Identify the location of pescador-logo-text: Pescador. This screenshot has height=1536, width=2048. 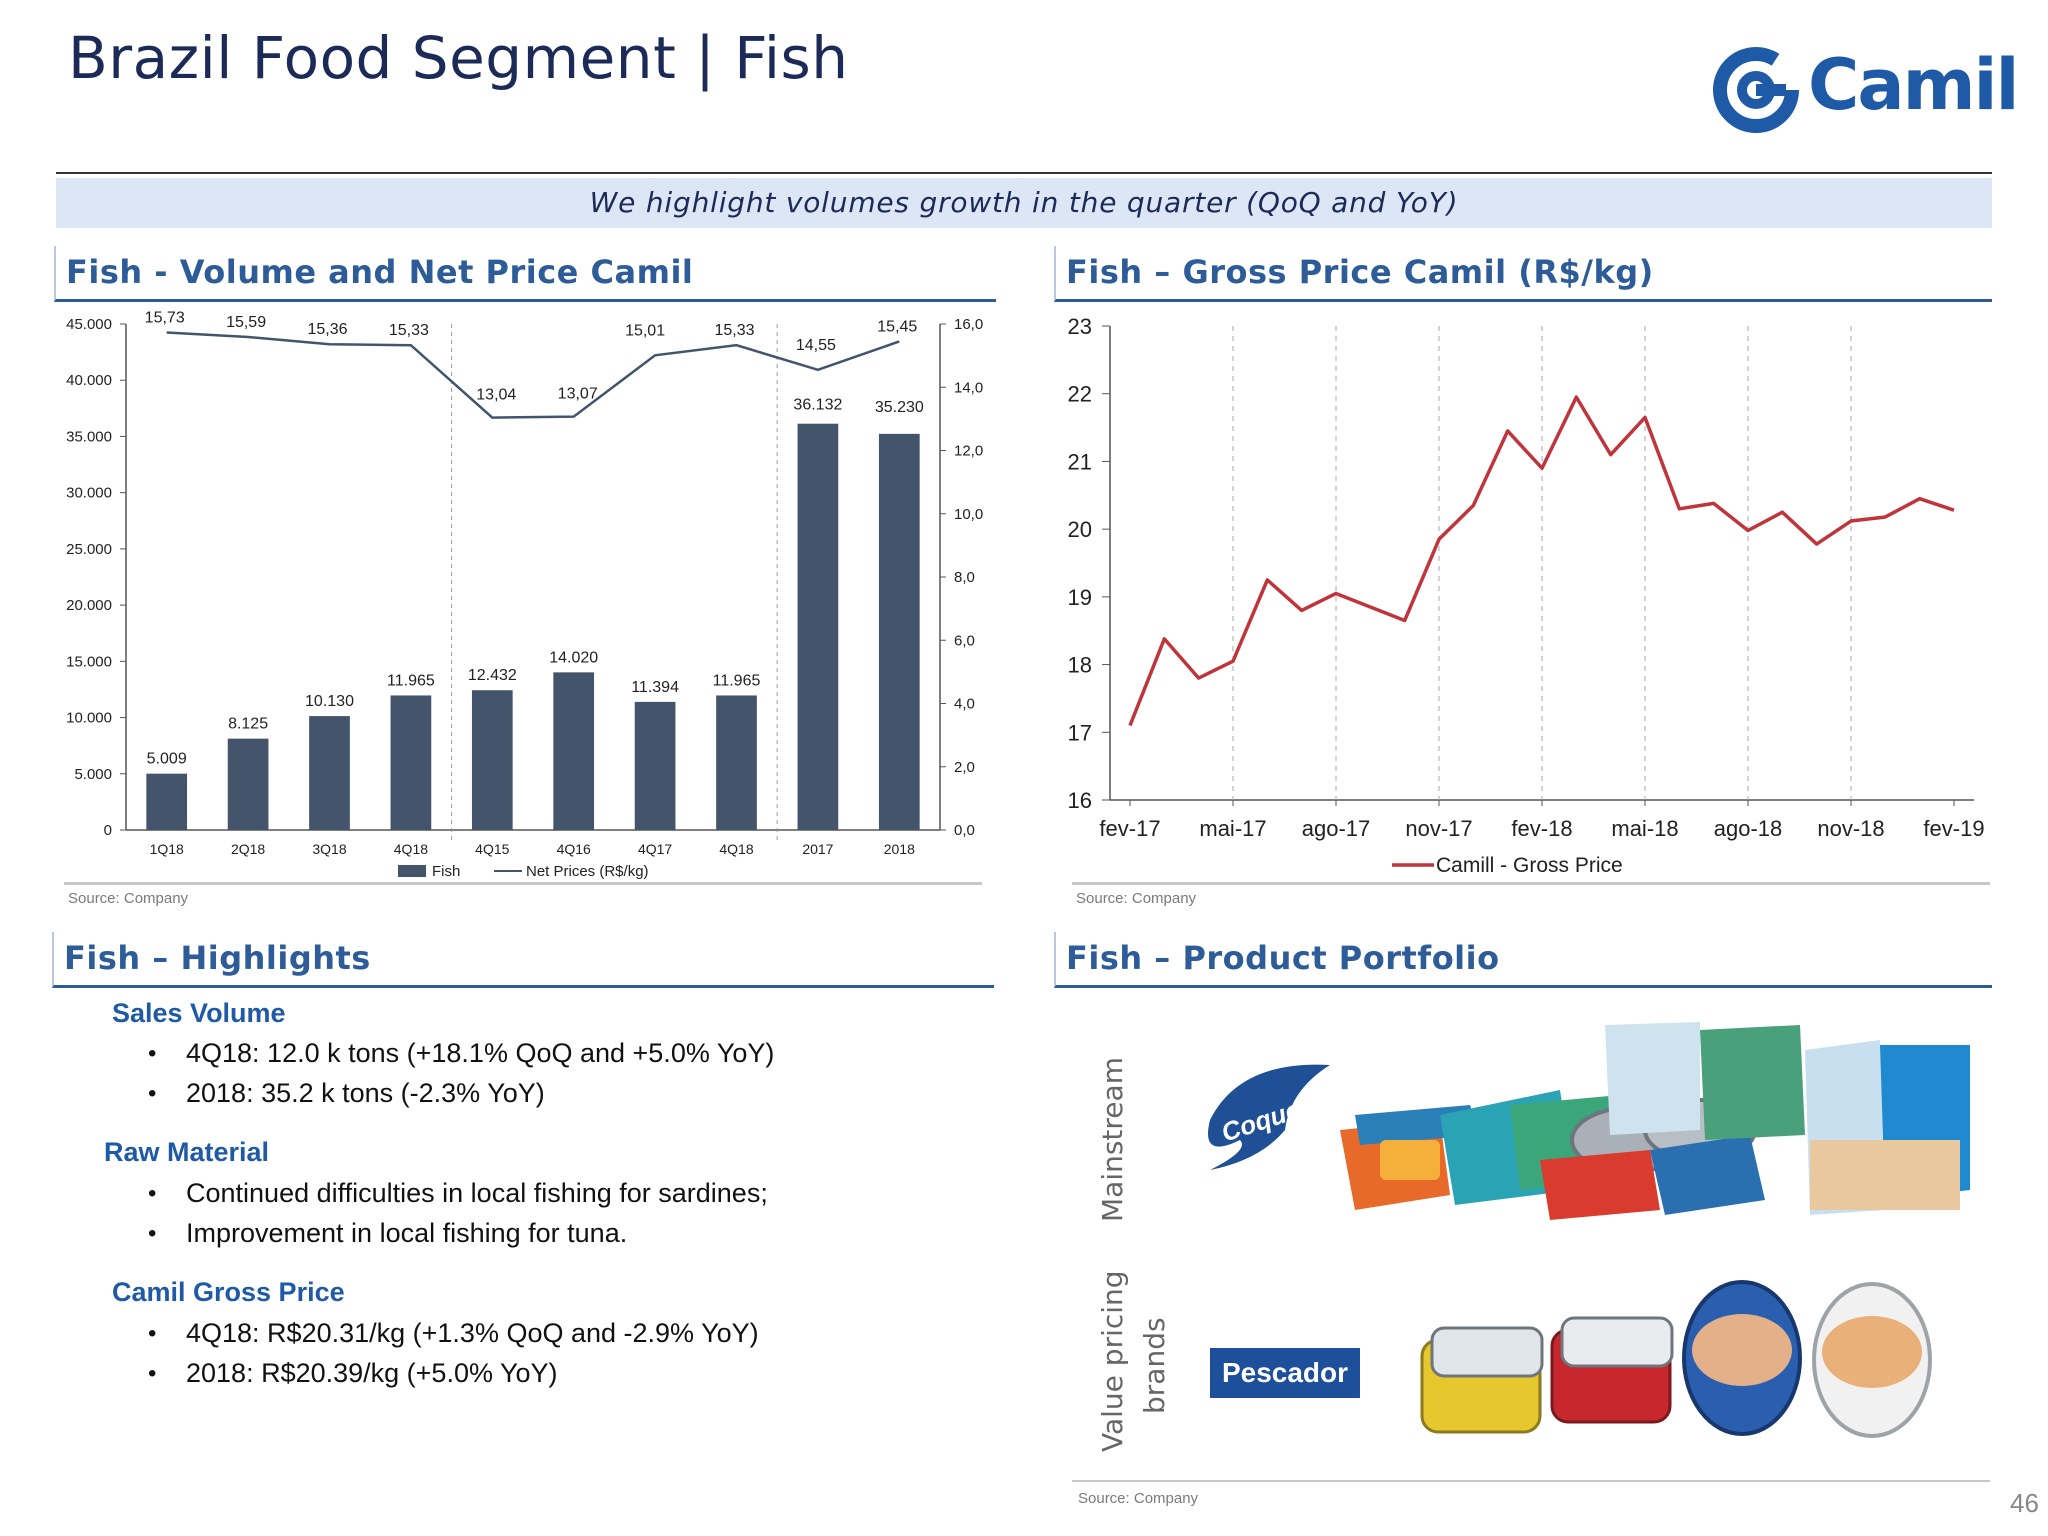
(1285, 1372).